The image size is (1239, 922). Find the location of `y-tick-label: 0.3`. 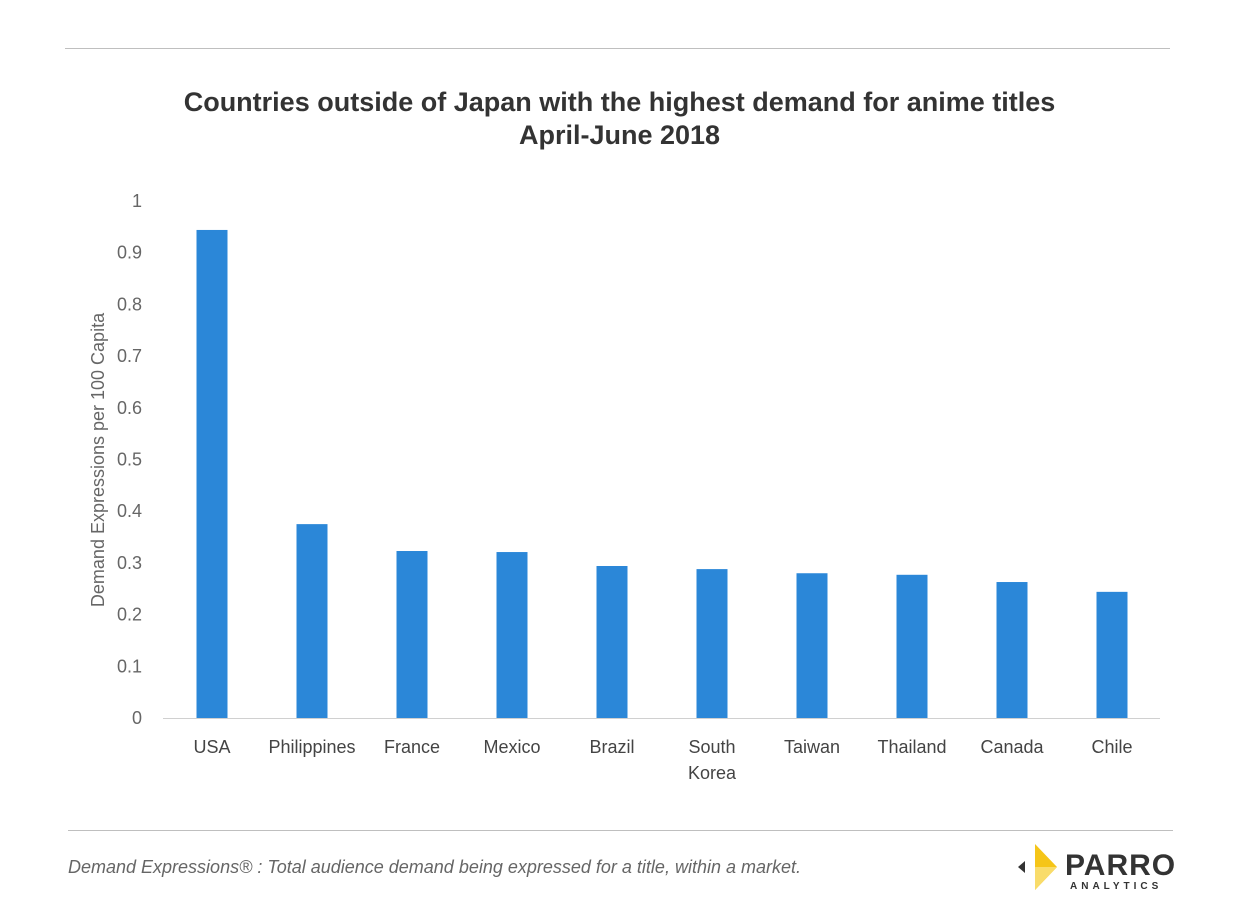

y-tick-label: 0.3 is located at coordinates (129, 563).